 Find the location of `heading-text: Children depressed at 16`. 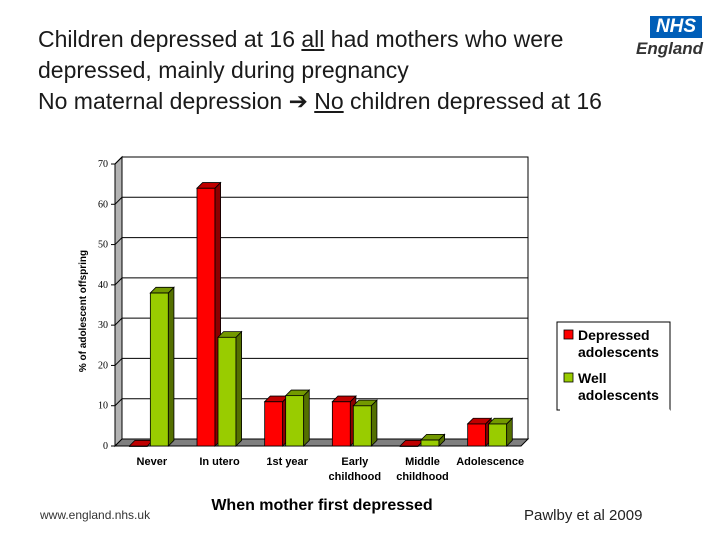

heading-text: Children depressed at 16 is located at coordinates (170, 39).